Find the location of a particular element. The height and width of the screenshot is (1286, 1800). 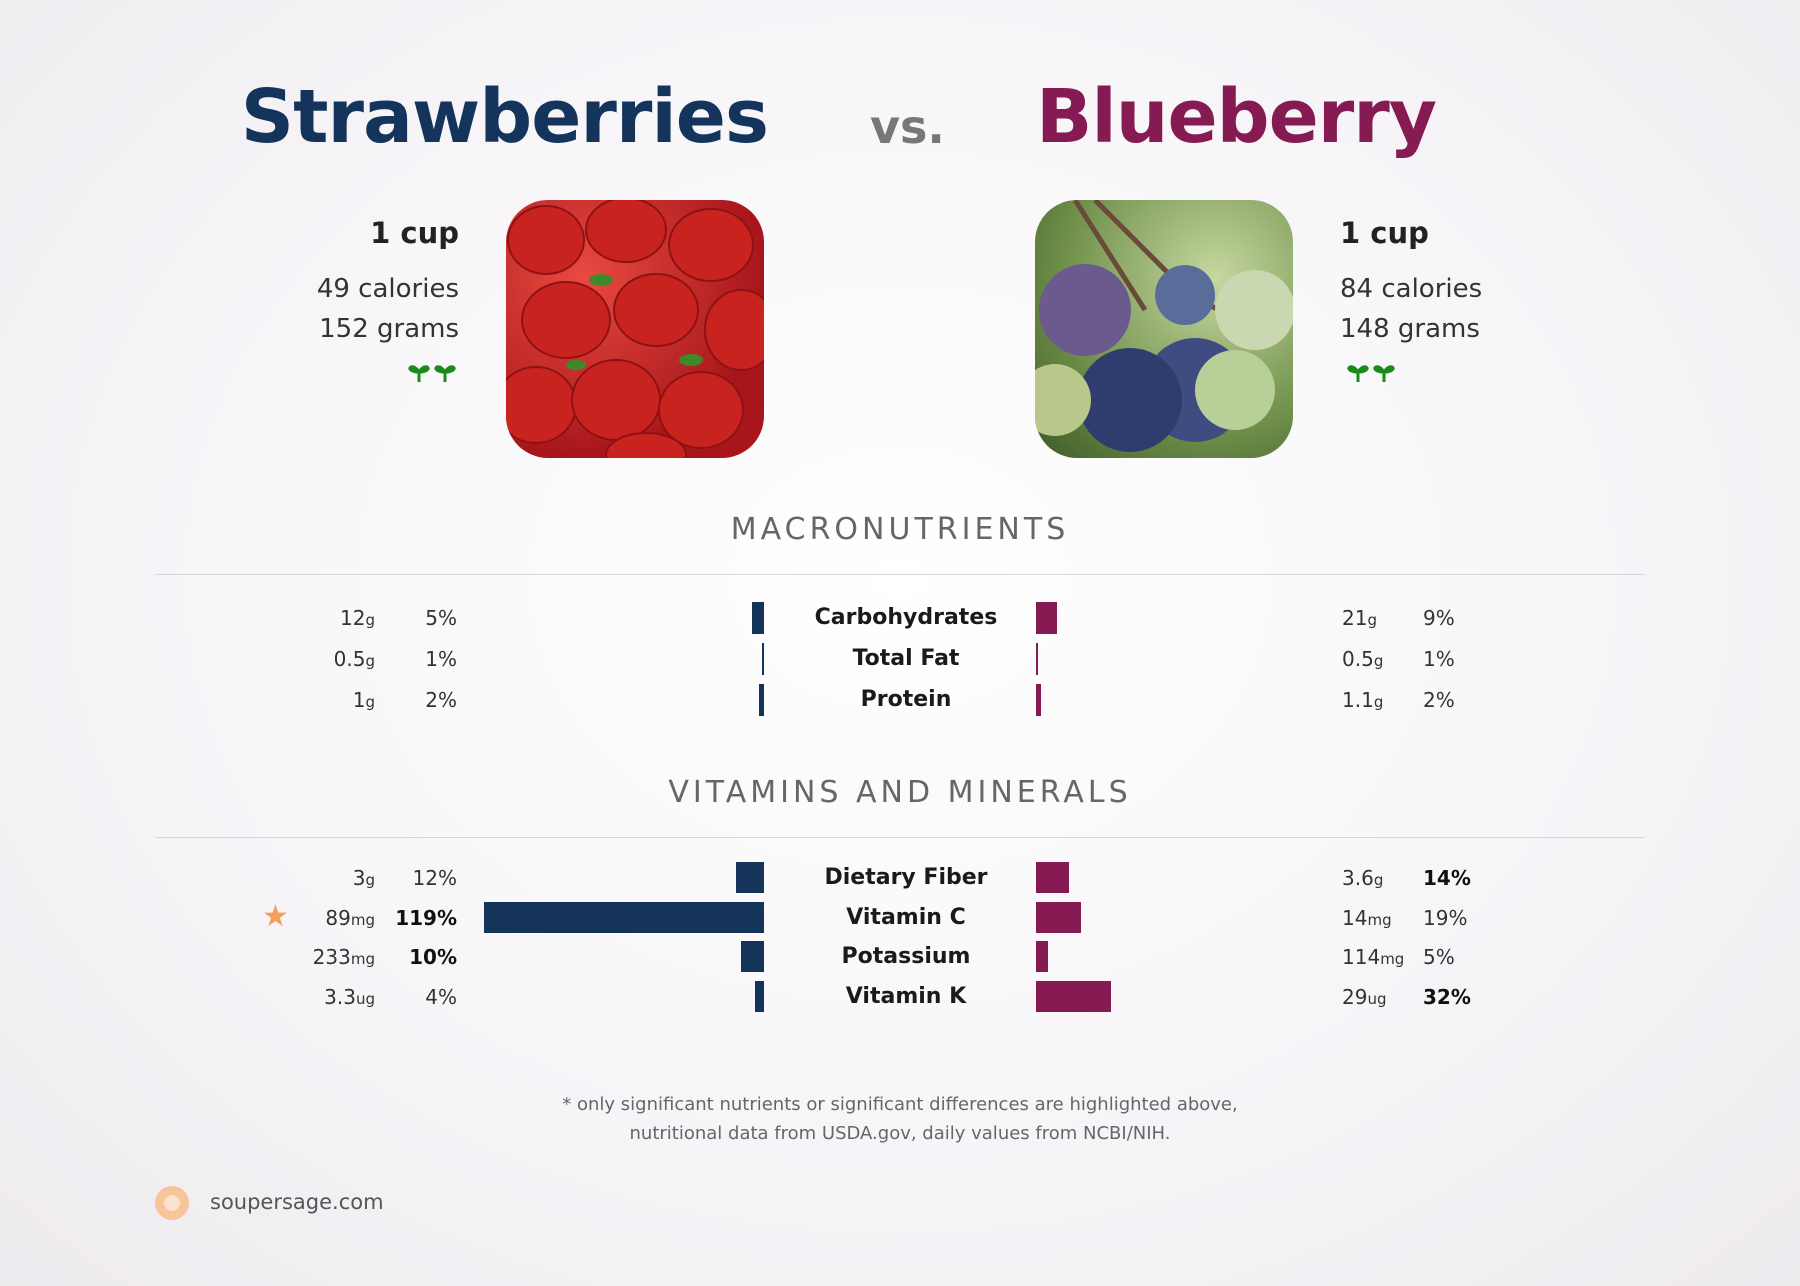

nutrient-name: Carbohydrates is located at coordinates (906, 617).